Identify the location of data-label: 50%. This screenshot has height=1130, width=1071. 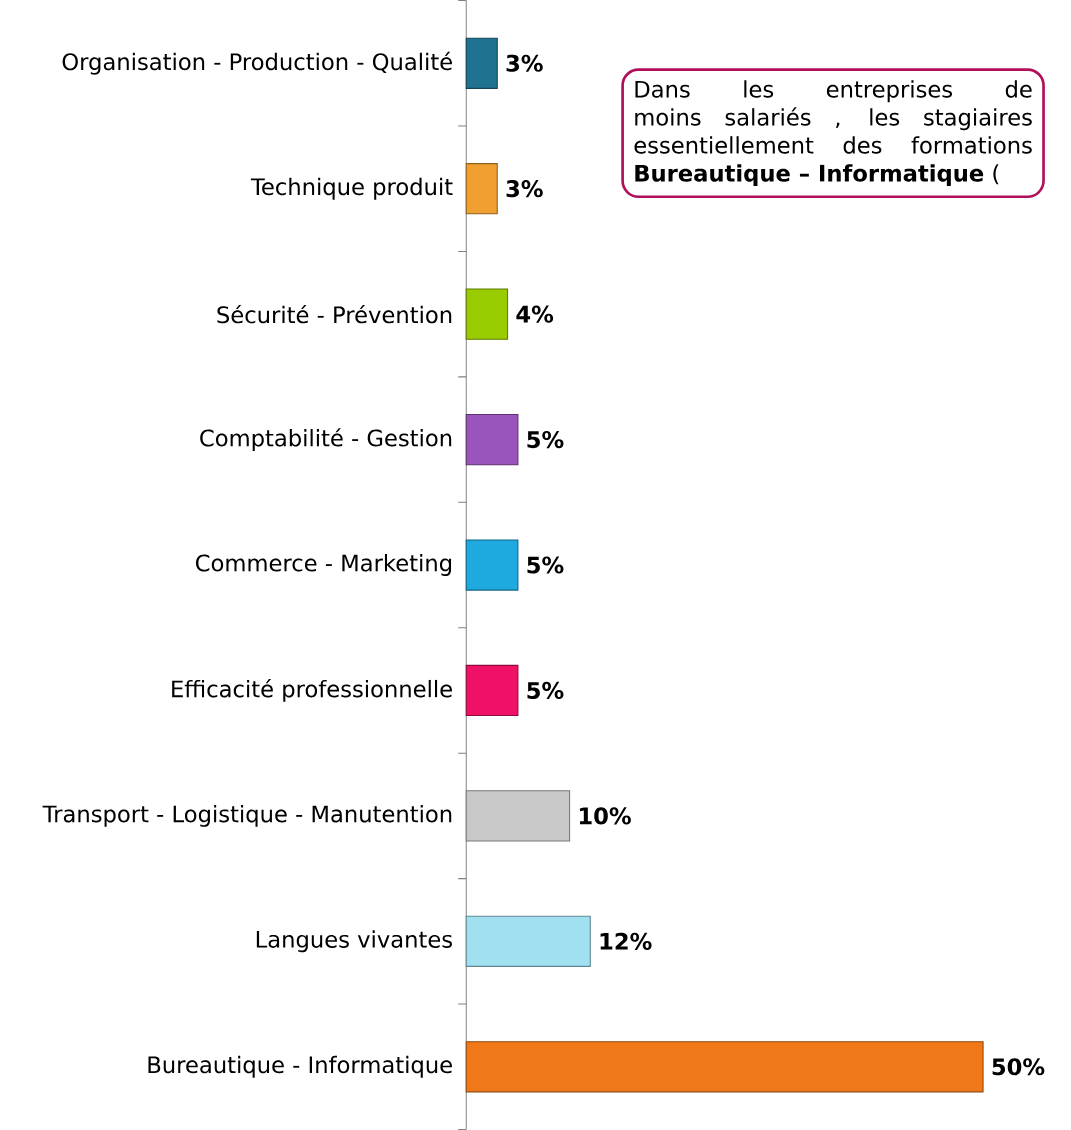
(1018, 1067).